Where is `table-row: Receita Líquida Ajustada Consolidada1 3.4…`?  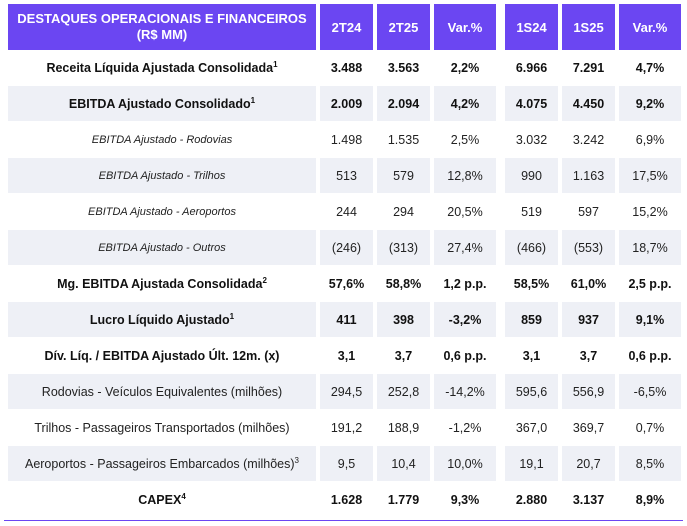 table-row: Receita Líquida Ajustada Consolidada1 3.4… is located at coordinates (344, 68).